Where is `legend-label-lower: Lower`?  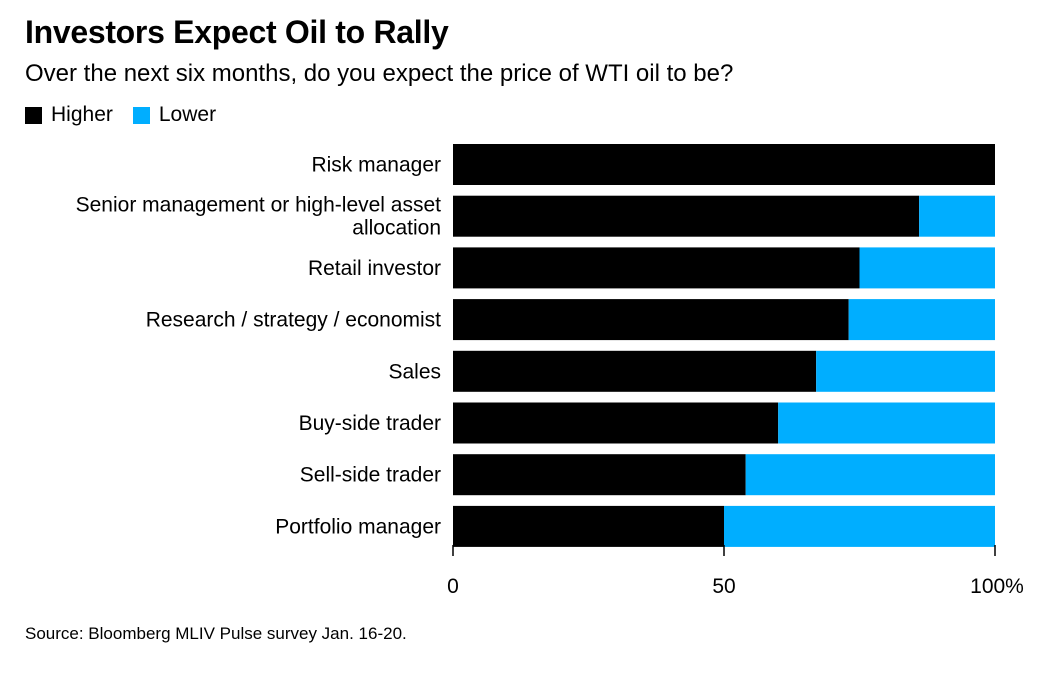
legend-label-lower: Lower is located at coordinates (187, 114).